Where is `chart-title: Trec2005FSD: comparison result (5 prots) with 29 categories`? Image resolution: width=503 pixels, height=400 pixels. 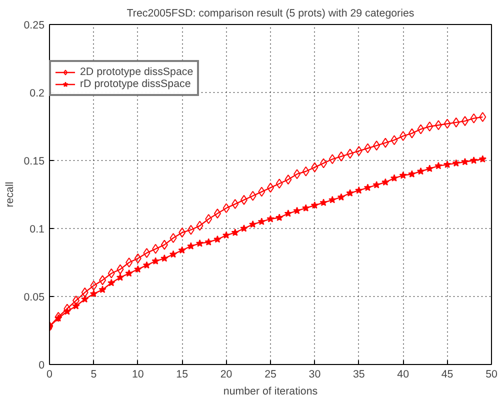
chart-title: Trec2005FSD: comparison result (5 prots) with 29 categories is located at coordinates (270, 14).